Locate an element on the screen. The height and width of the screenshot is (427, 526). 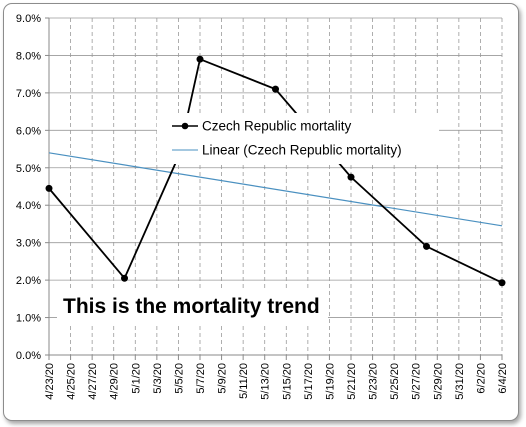
x-tick-label: 4/25/20 is located at coordinates (72, 381).